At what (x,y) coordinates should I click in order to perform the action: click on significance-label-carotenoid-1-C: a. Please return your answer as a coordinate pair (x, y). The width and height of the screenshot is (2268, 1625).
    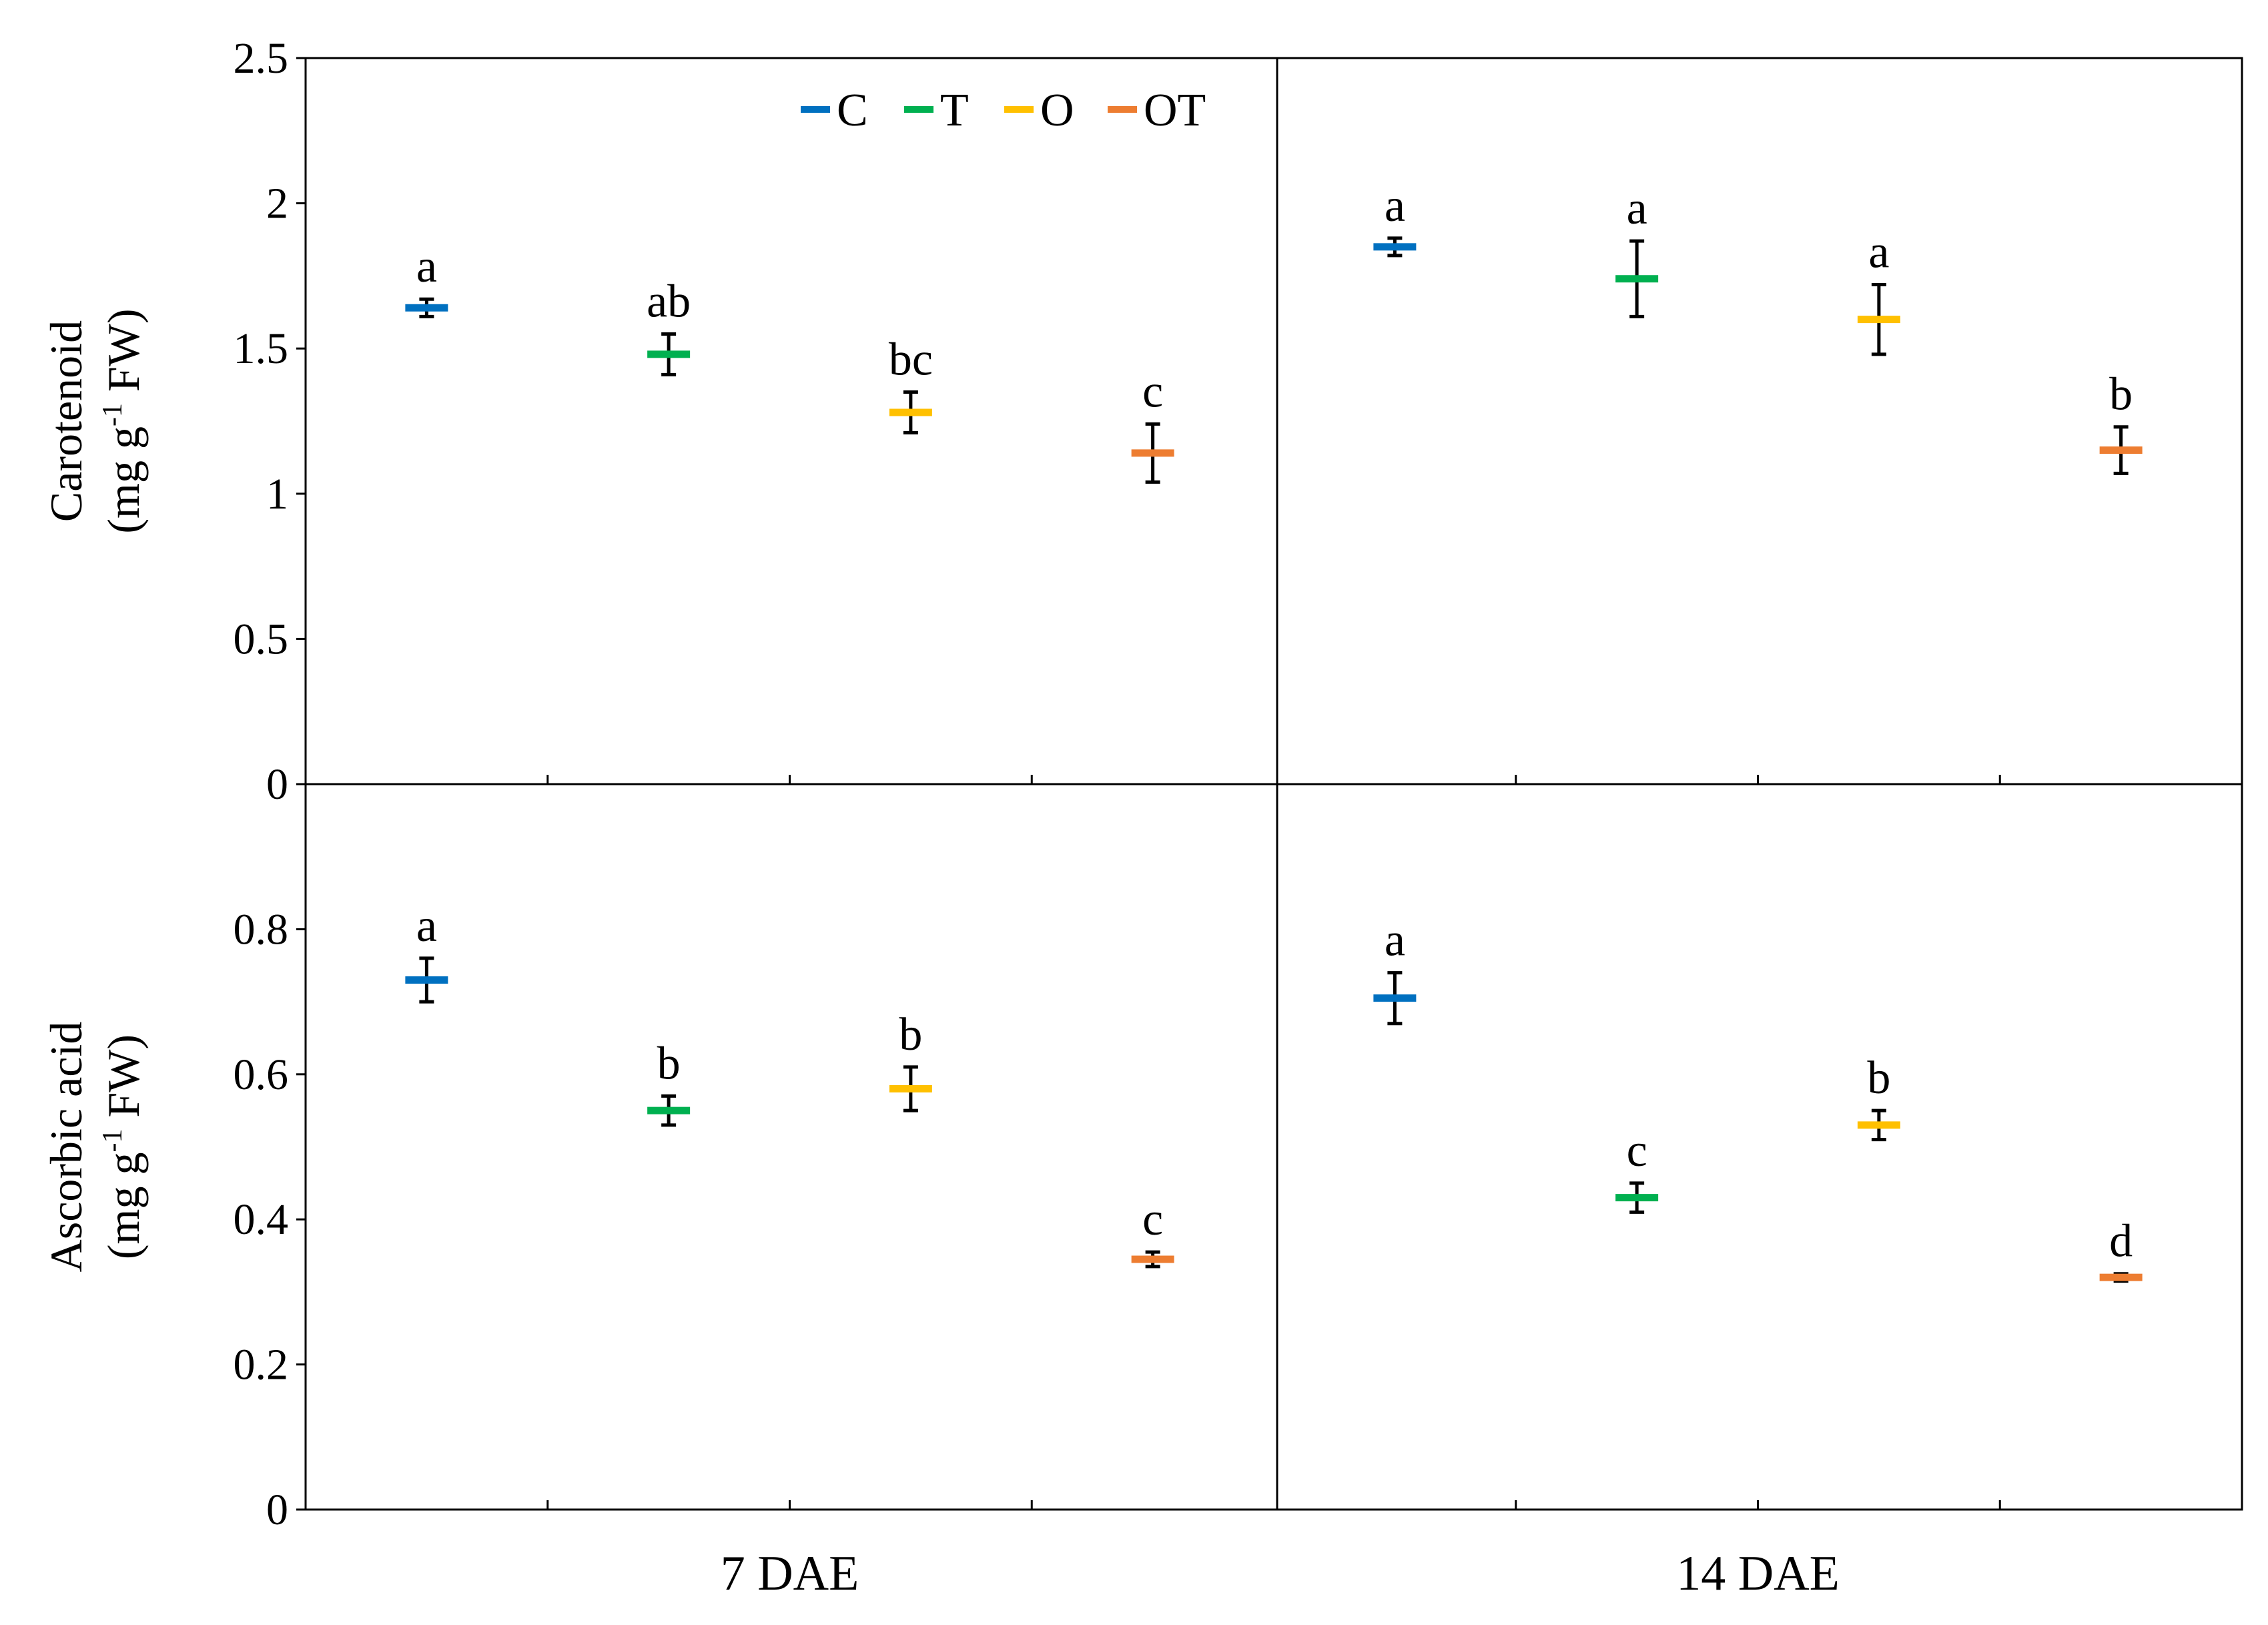
    Looking at the image, I should click on (1395, 206).